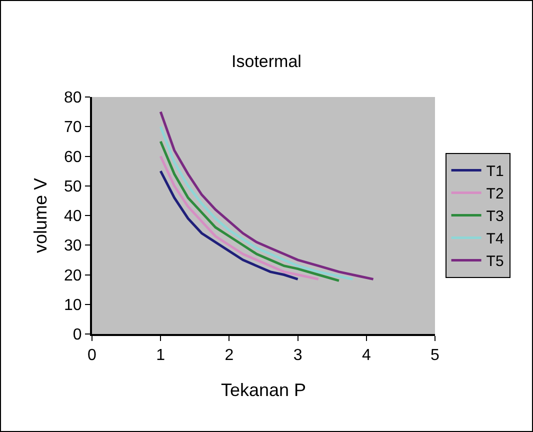  Describe the element at coordinates (495, 261) in the screenshot. I see `legend-label: T5` at that location.